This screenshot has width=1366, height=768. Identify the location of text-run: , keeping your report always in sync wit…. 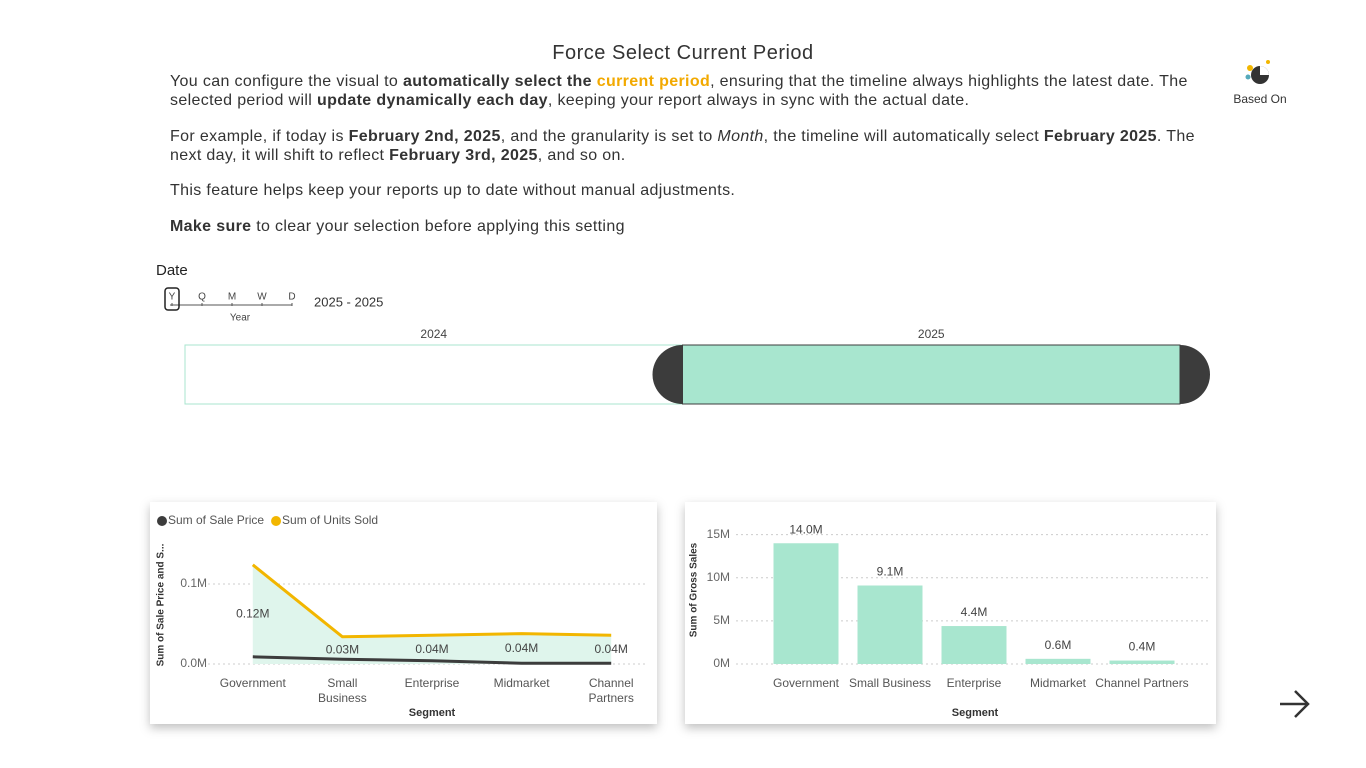
(758, 100).